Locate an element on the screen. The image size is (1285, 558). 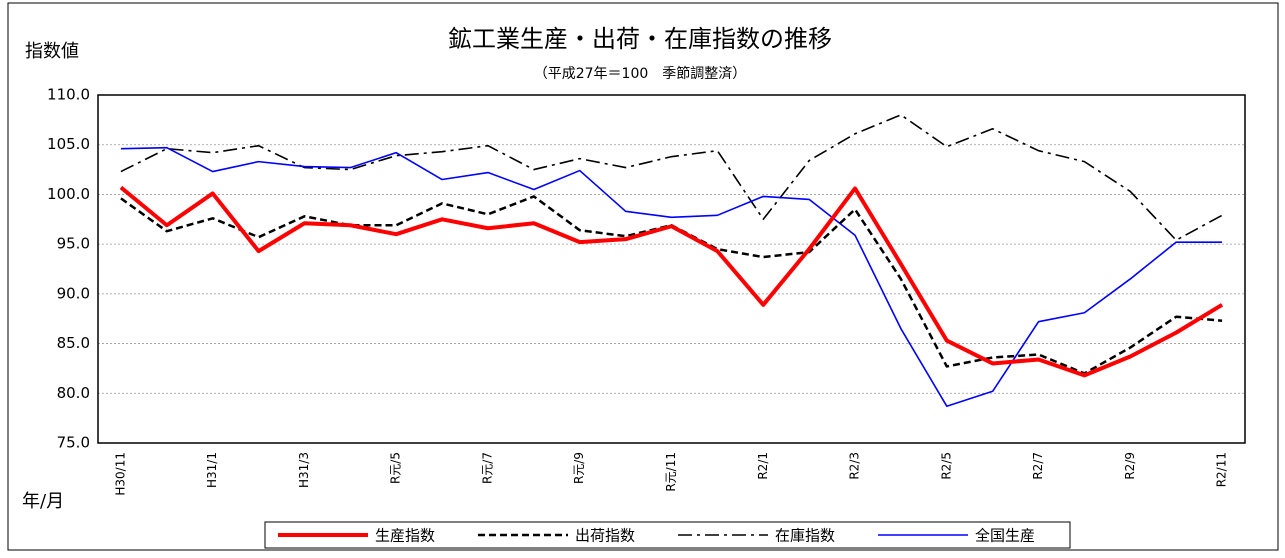
legend-label: 在庫指数 is located at coordinates (805, 536).